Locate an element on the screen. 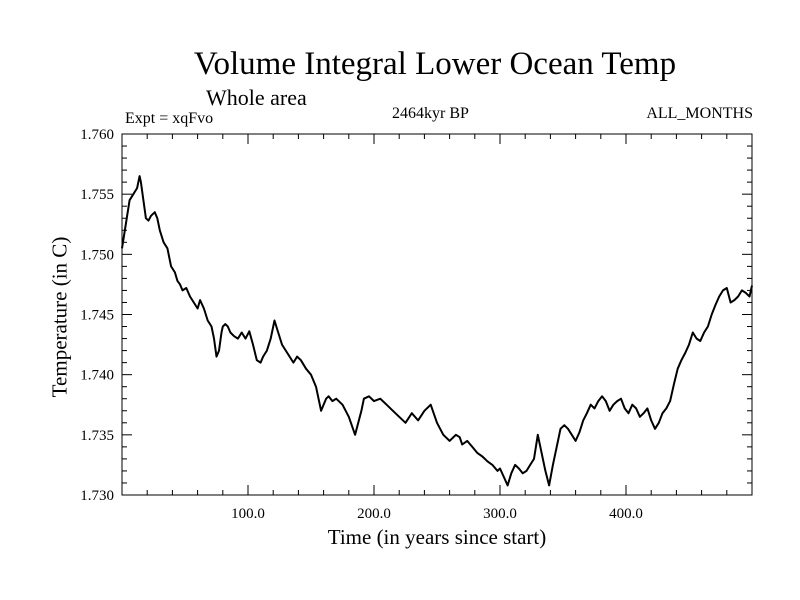 This screenshot has width=800, height=600. y-tick-label: 1.740 is located at coordinates (97, 376).